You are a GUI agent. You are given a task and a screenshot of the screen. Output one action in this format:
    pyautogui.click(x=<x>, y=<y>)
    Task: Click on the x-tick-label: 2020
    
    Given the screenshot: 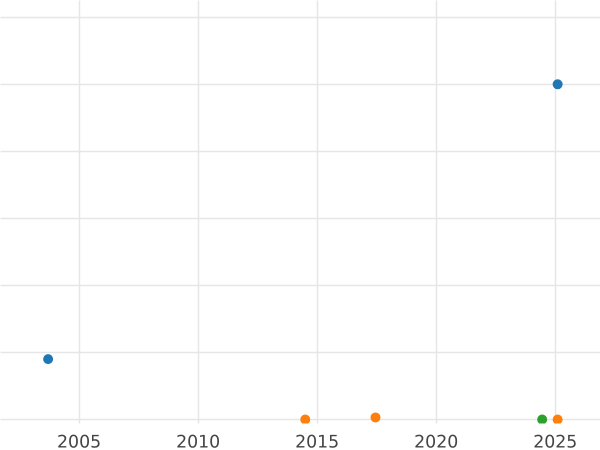 What is the action you would take?
    pyautogui.click(x=436, y=441)
    